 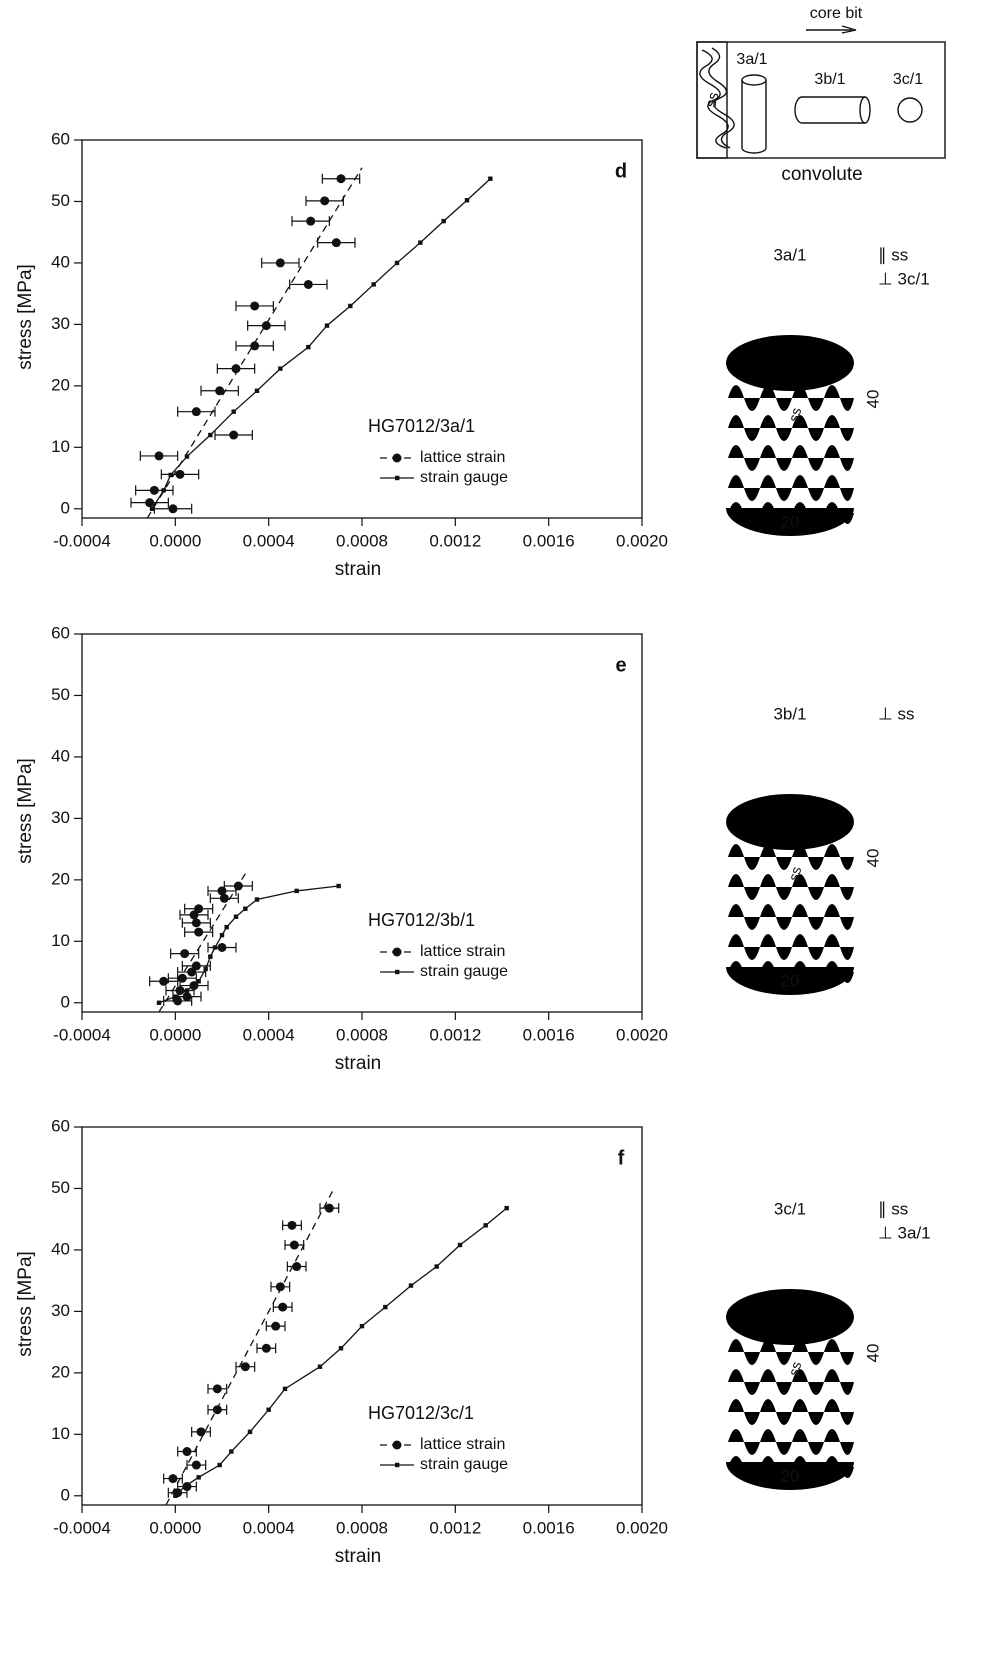 I want to click on orientation-label: ∥ ss, so click(x=893, y=1208).